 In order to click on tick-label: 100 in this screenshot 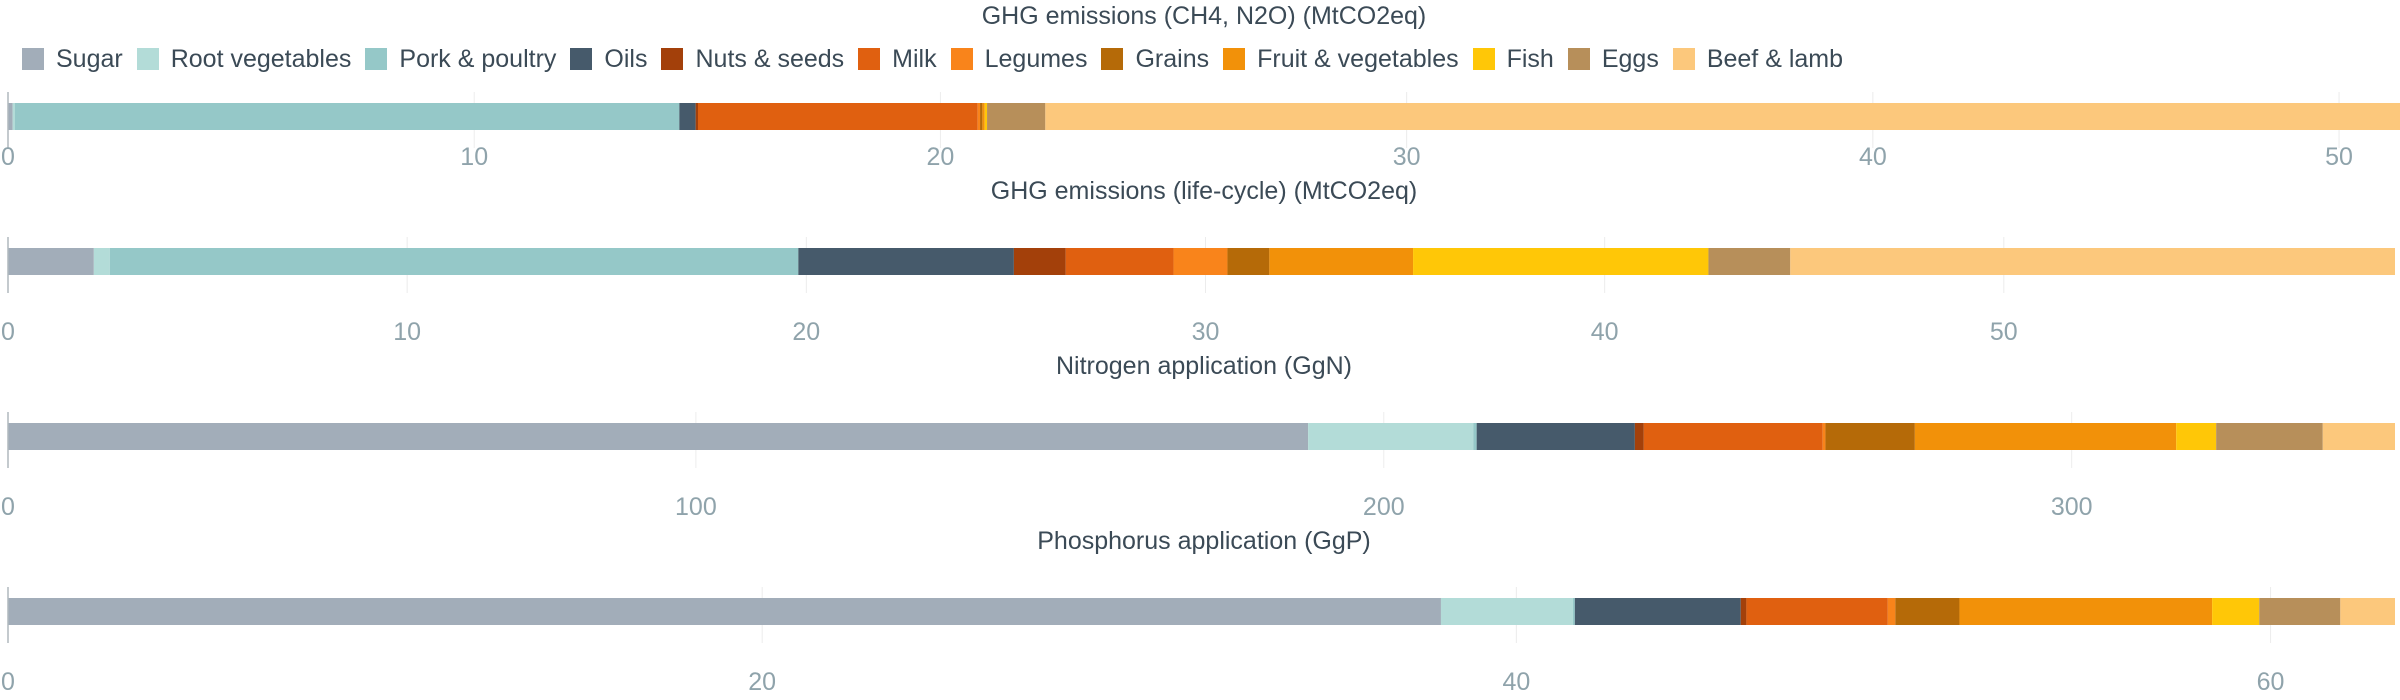, I will do `click(696, 507)`.